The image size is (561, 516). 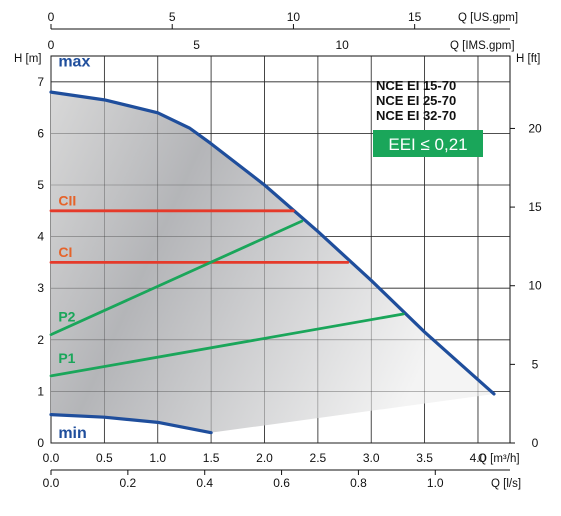 What do you see at coordinates (196, 45) in the screenshot?
I see `x-tick-imsgpm: 5` at bounding box center [196, 45].